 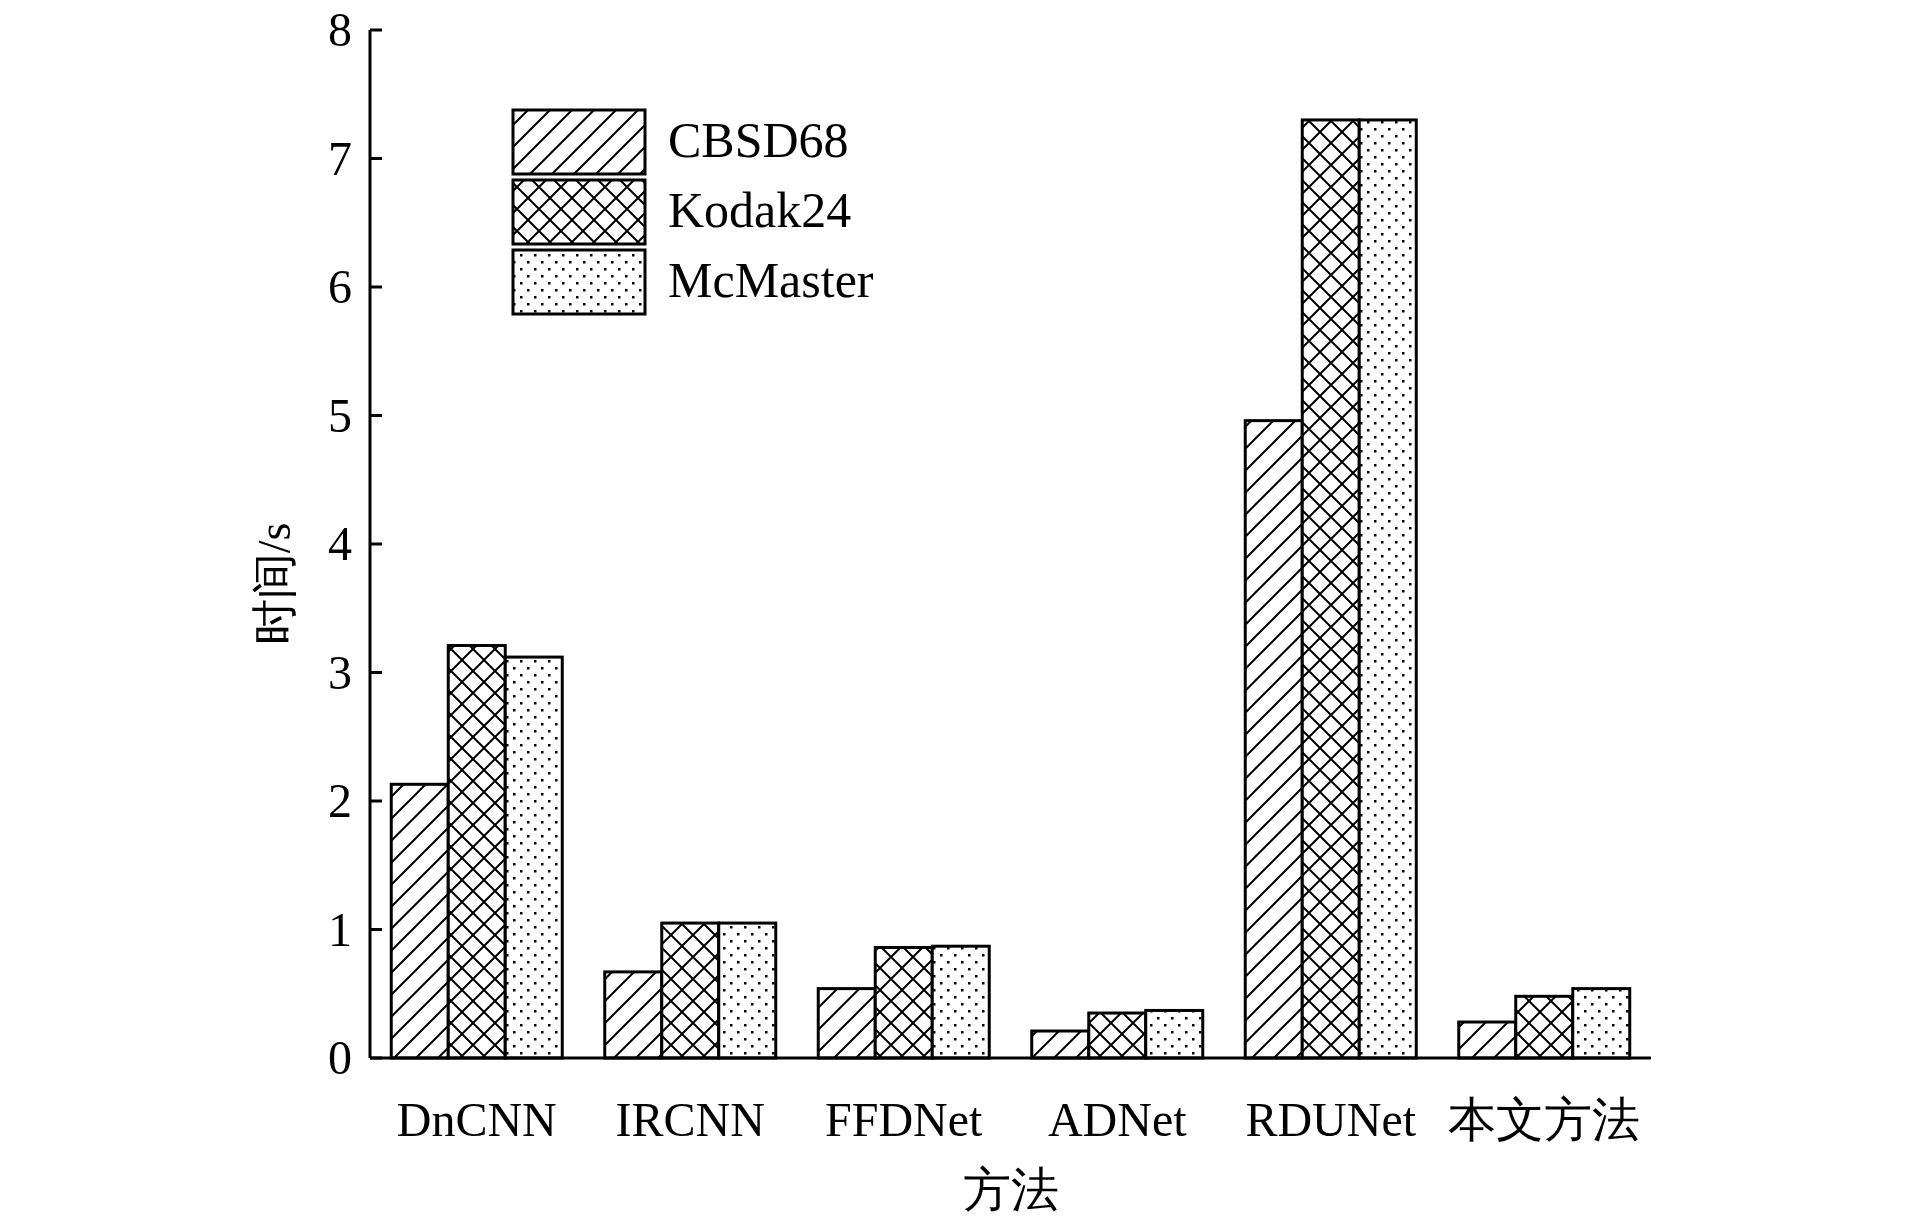 What do you see at coordinates (1117, 1119) in the screenshot?
I see `x-tick-label: ADNet` at bounding box center [1117, 1119].